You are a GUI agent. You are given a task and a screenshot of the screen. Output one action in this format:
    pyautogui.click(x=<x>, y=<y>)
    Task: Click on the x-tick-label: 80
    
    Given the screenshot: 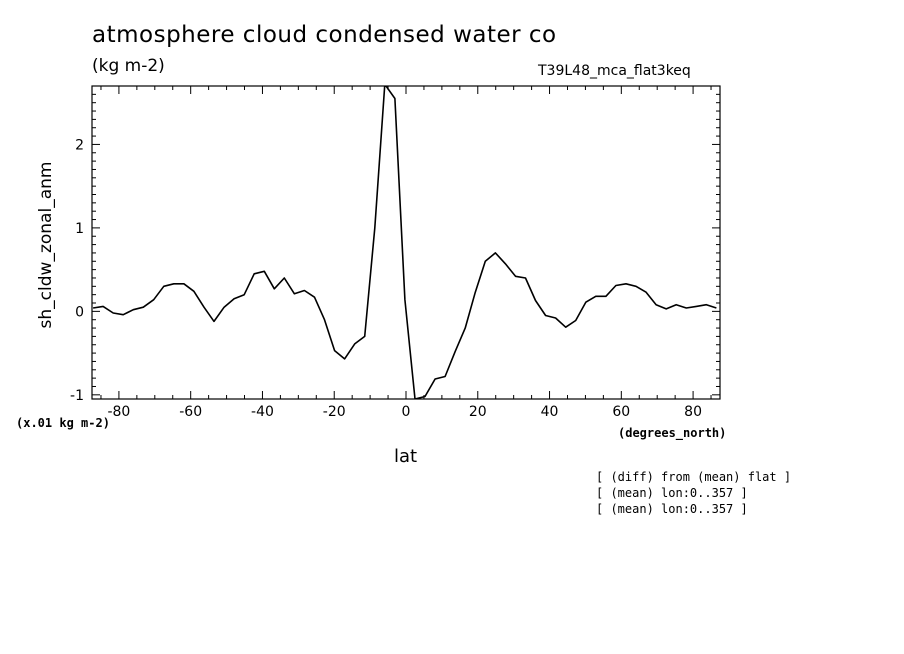 What is the action you would take?
    pyautogui.click(x=693, y=412)
    